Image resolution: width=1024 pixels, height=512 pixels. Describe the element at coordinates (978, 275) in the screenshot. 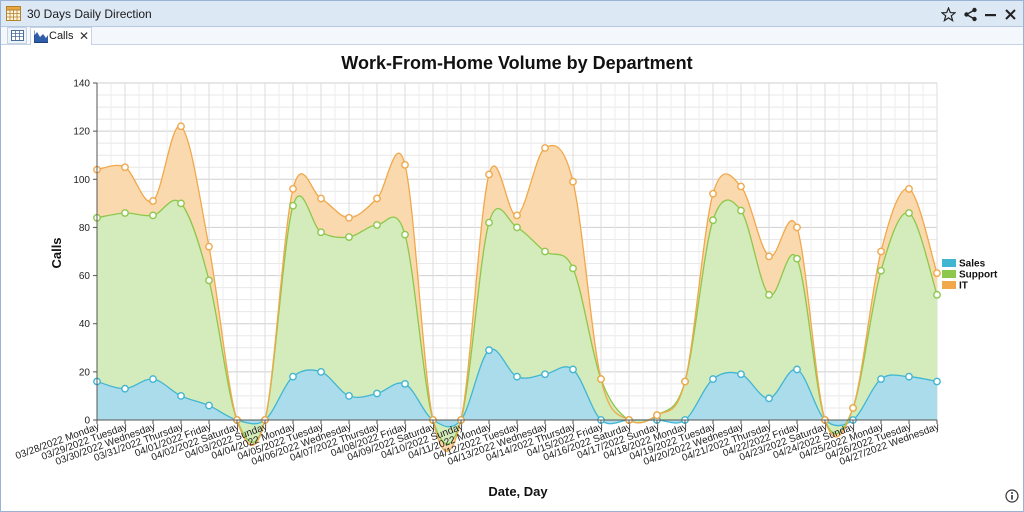

I see `legend-label-support: Support` at that location.